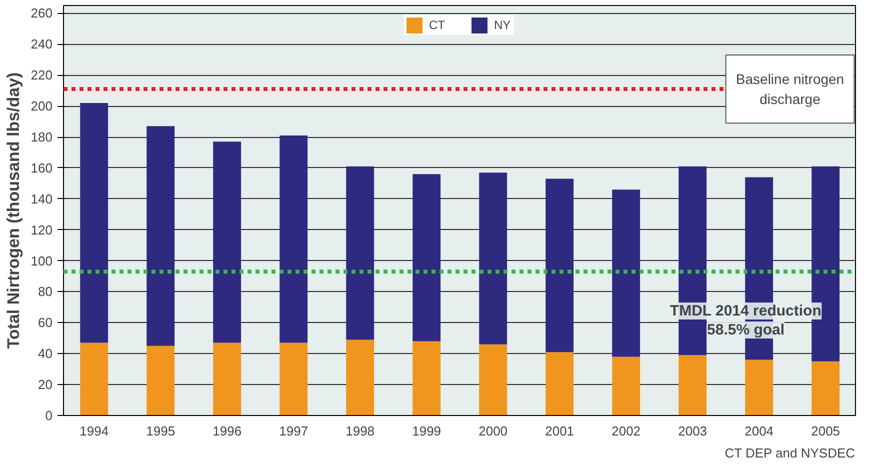 The image size is (873, 473). What do you see at coordinates (503, 25) in the screenshot?
I see `legend-label: NY` at bounding box center [503, 25].